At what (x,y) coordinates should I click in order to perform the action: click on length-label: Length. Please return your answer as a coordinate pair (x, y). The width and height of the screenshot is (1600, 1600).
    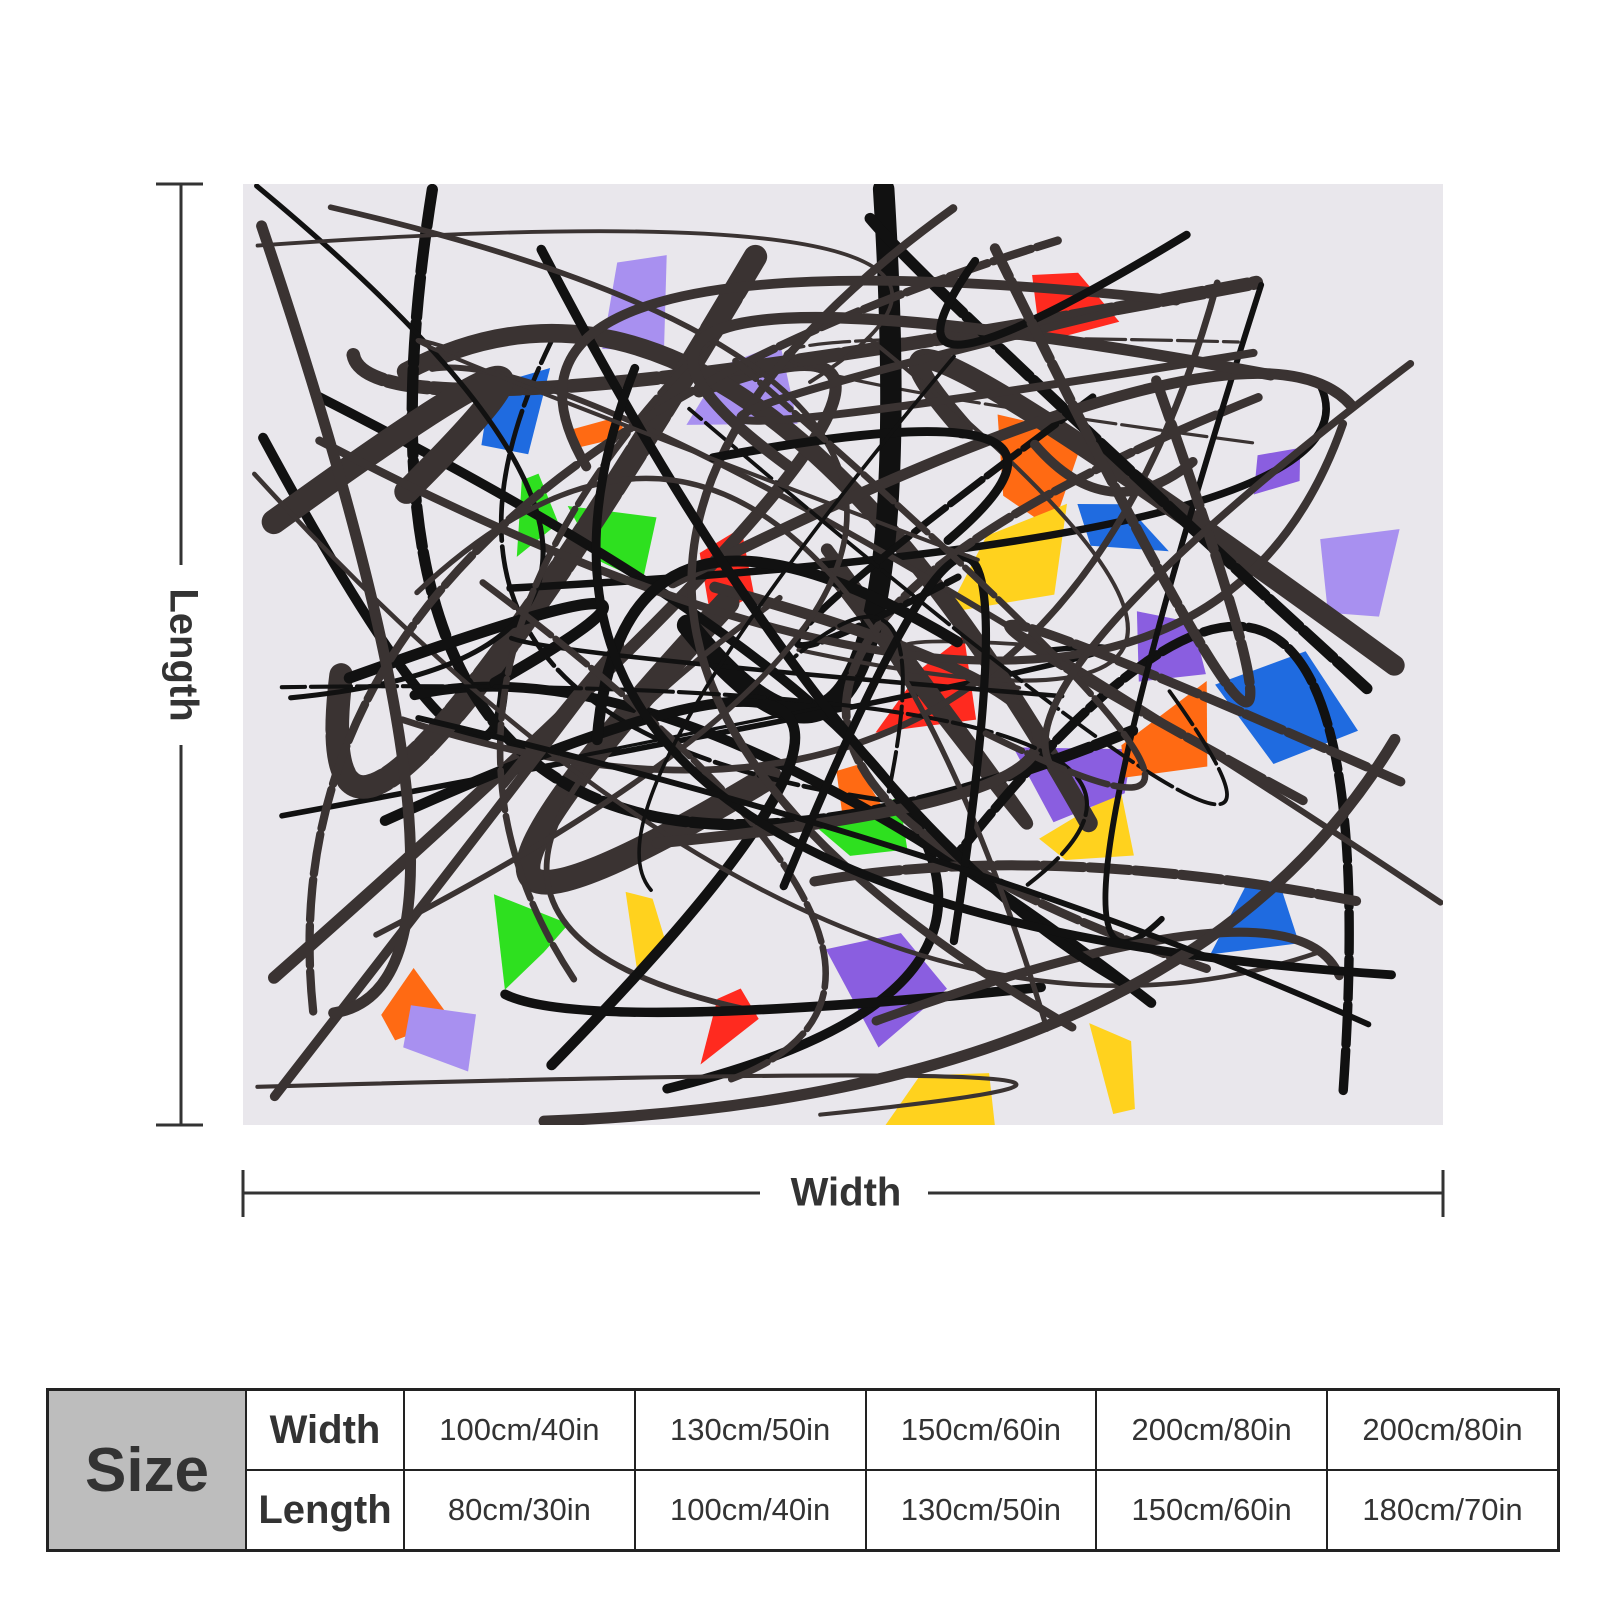
    Looking at the image, I should click on (183, 654).